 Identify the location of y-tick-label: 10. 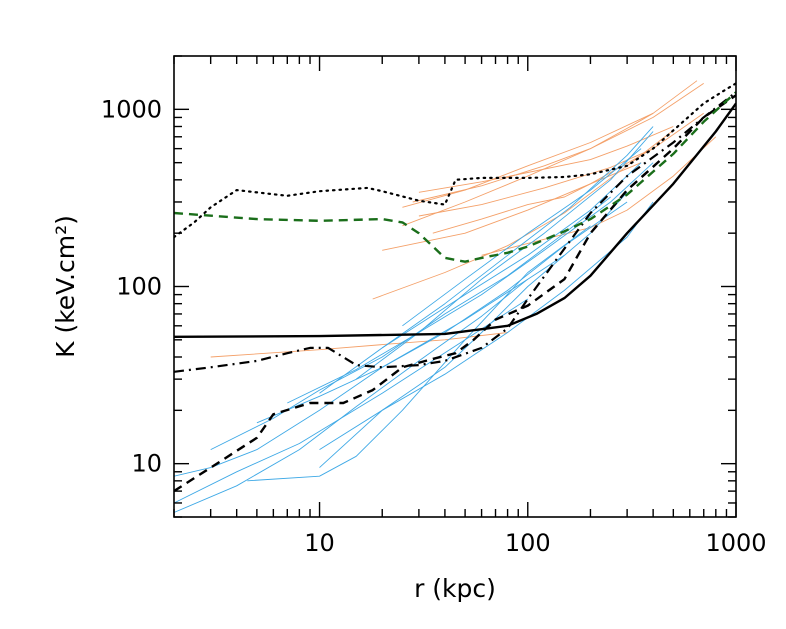
(146, 464).